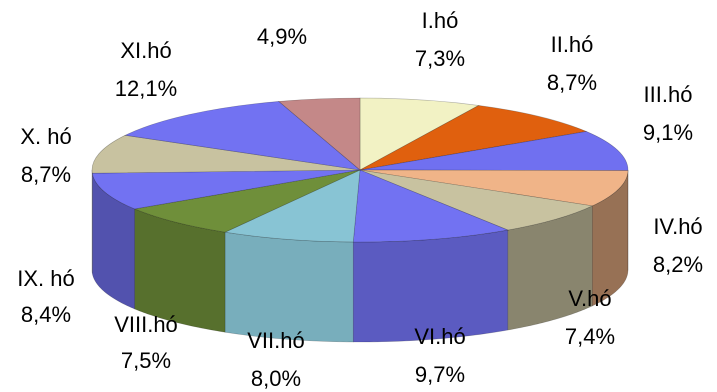 Image resolution: width=717 pixels, height=392 pixels. What do you see at coordinates (494, 188) in the screenshot?
I see `pie-slice-iv-h` at bounding box center [494, 188].